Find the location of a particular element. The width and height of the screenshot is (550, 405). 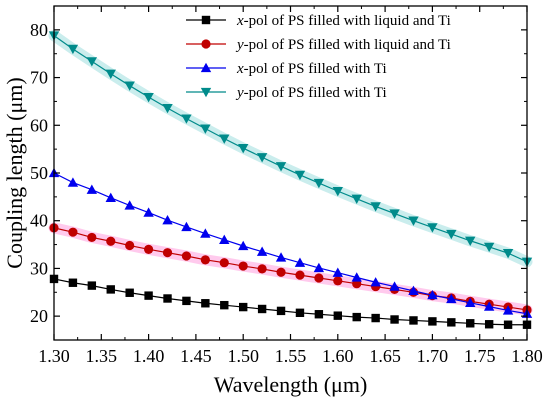

x-tick-label: 1.60 is located at coordinates (338, 356).